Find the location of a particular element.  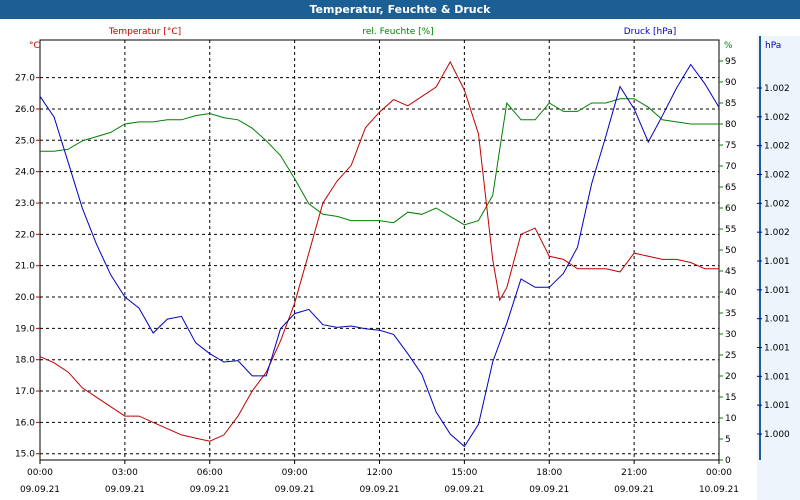

humidity-tick-label: 25 is located at coordinates (730, 356).